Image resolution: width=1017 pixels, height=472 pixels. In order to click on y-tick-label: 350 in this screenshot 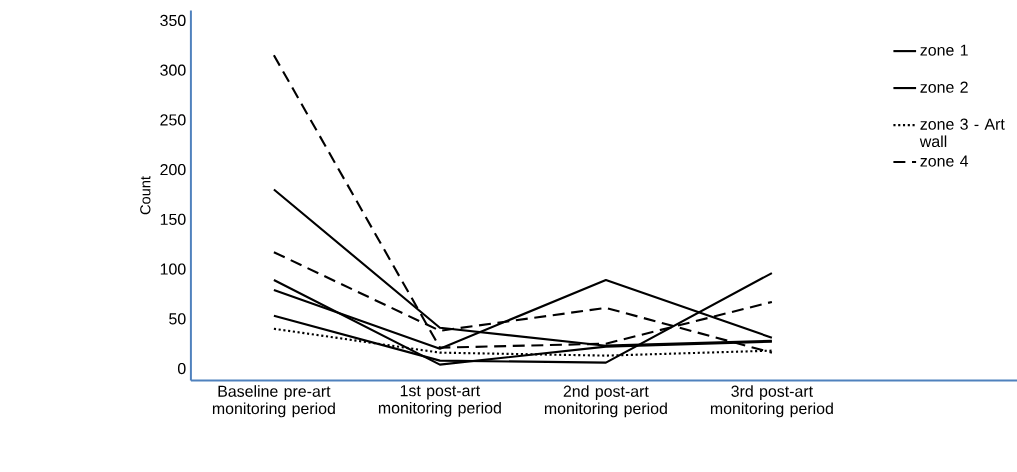, I will do `click(173, 20)`.